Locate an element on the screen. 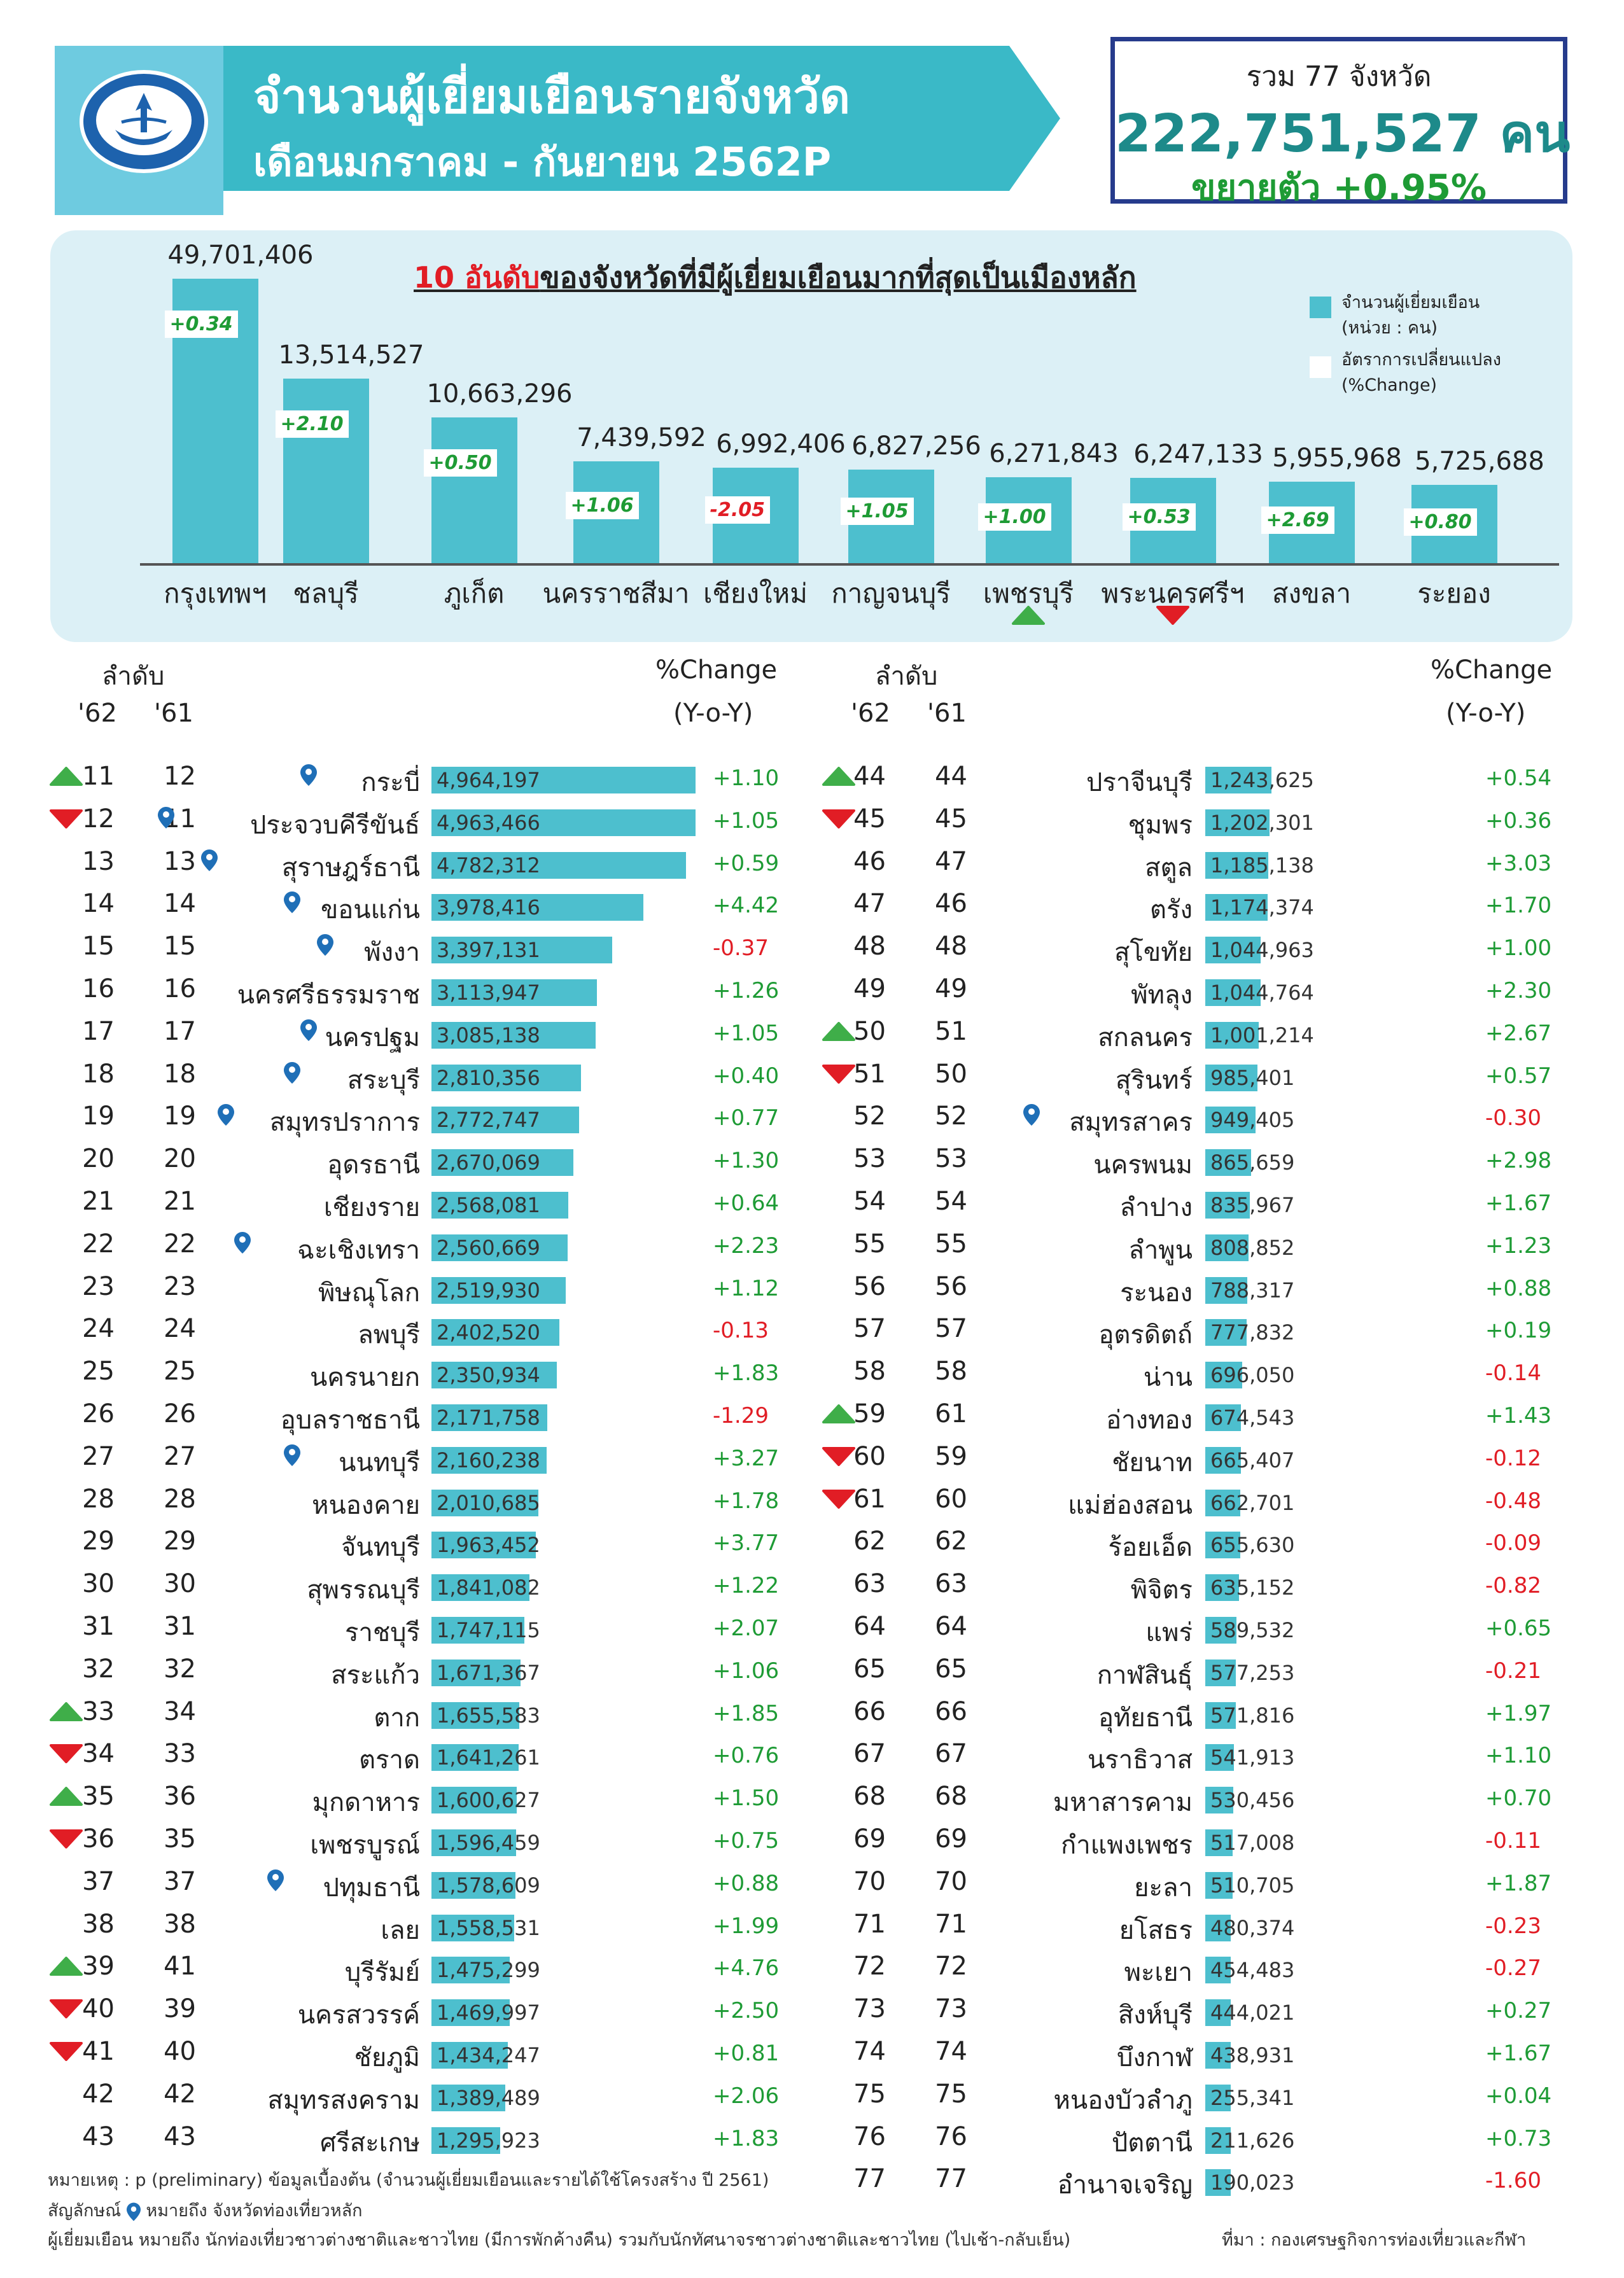 The image size is (1624, 2278). visitor-value: 1,044,764 is located at coordinates (1262, 993).